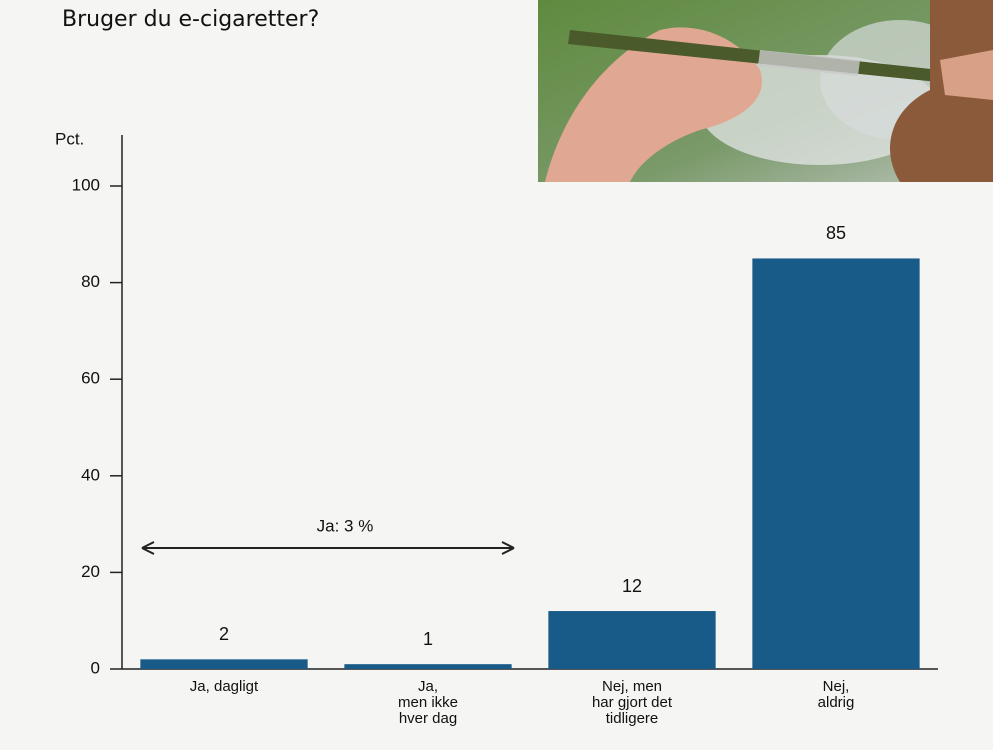 The width and height of the screenshot is (993, 750). What do you see at coordinates (632, 586) in the screenshot?
I see `value-label: 12` at bounding box center [632, 586].